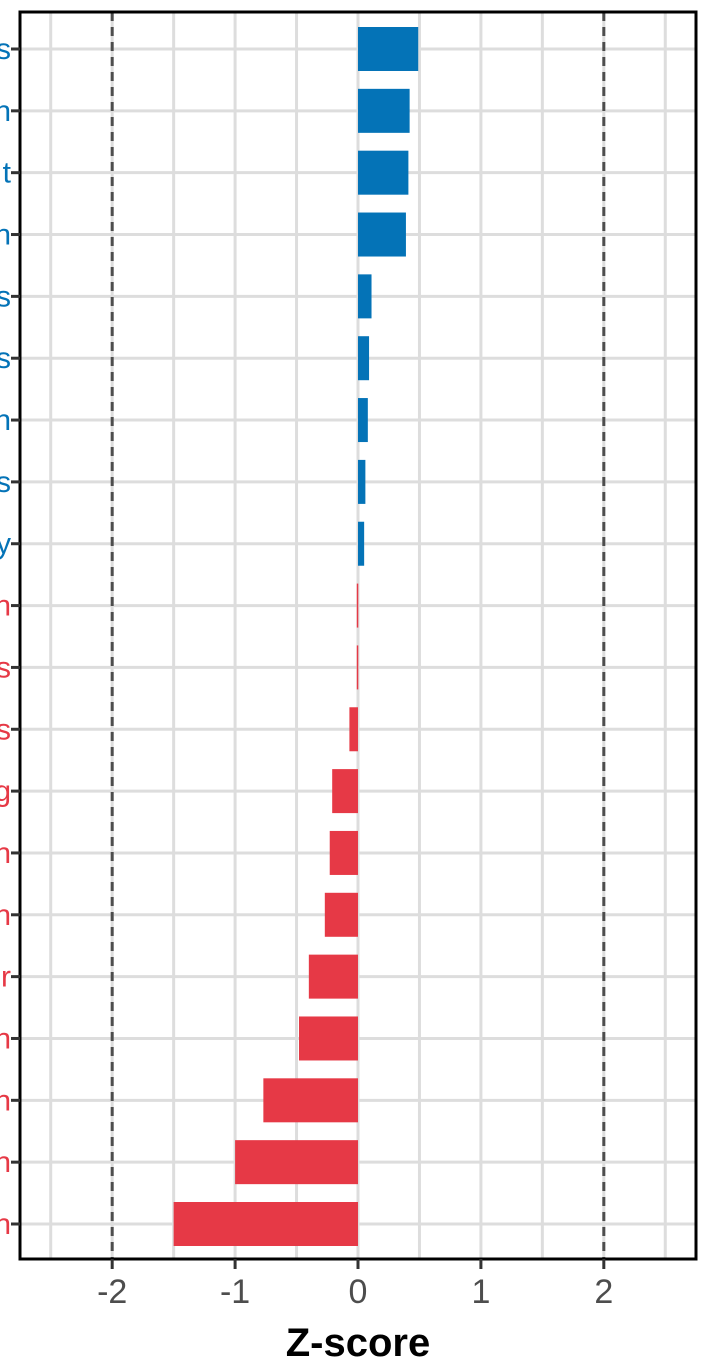 Image resolution: width=702 pixels, height=1369 pixels. I want to click on x-axis-ticks: -2 -1 0 1 2, so click(355, 1285).